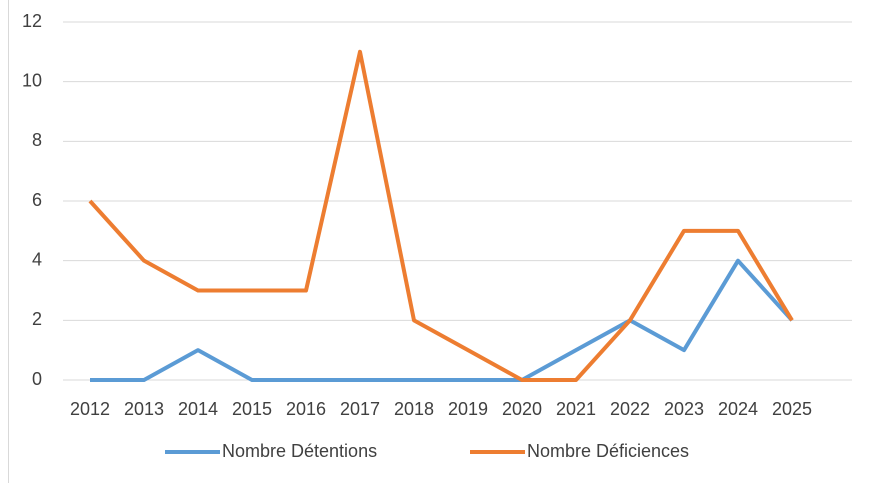  What do you see at coordinates (792, 409) in the screenshot?
I see `x-tick-label: 2025` at bounding box center [792, 409].